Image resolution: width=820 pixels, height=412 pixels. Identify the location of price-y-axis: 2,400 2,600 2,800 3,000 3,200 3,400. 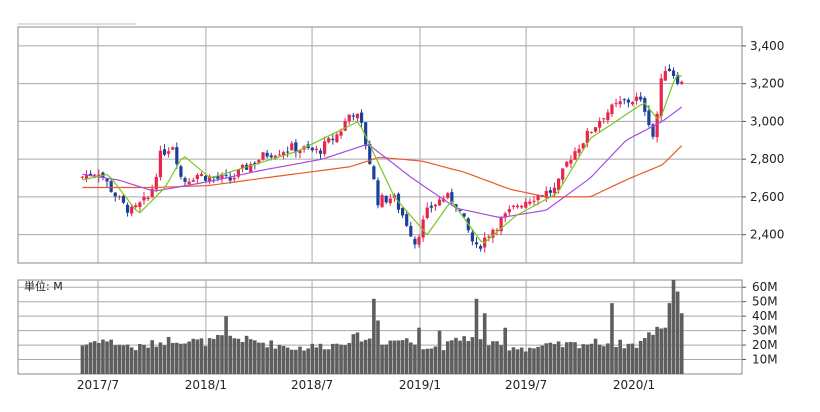
(763, 140).